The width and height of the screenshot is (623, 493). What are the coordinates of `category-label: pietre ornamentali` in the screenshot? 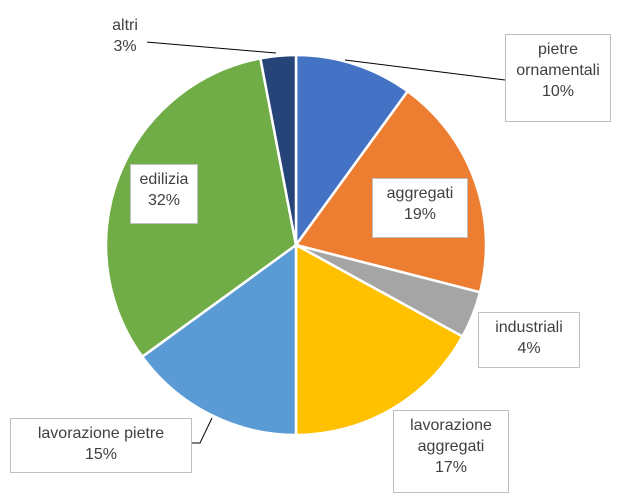 It's located at (558, 60).